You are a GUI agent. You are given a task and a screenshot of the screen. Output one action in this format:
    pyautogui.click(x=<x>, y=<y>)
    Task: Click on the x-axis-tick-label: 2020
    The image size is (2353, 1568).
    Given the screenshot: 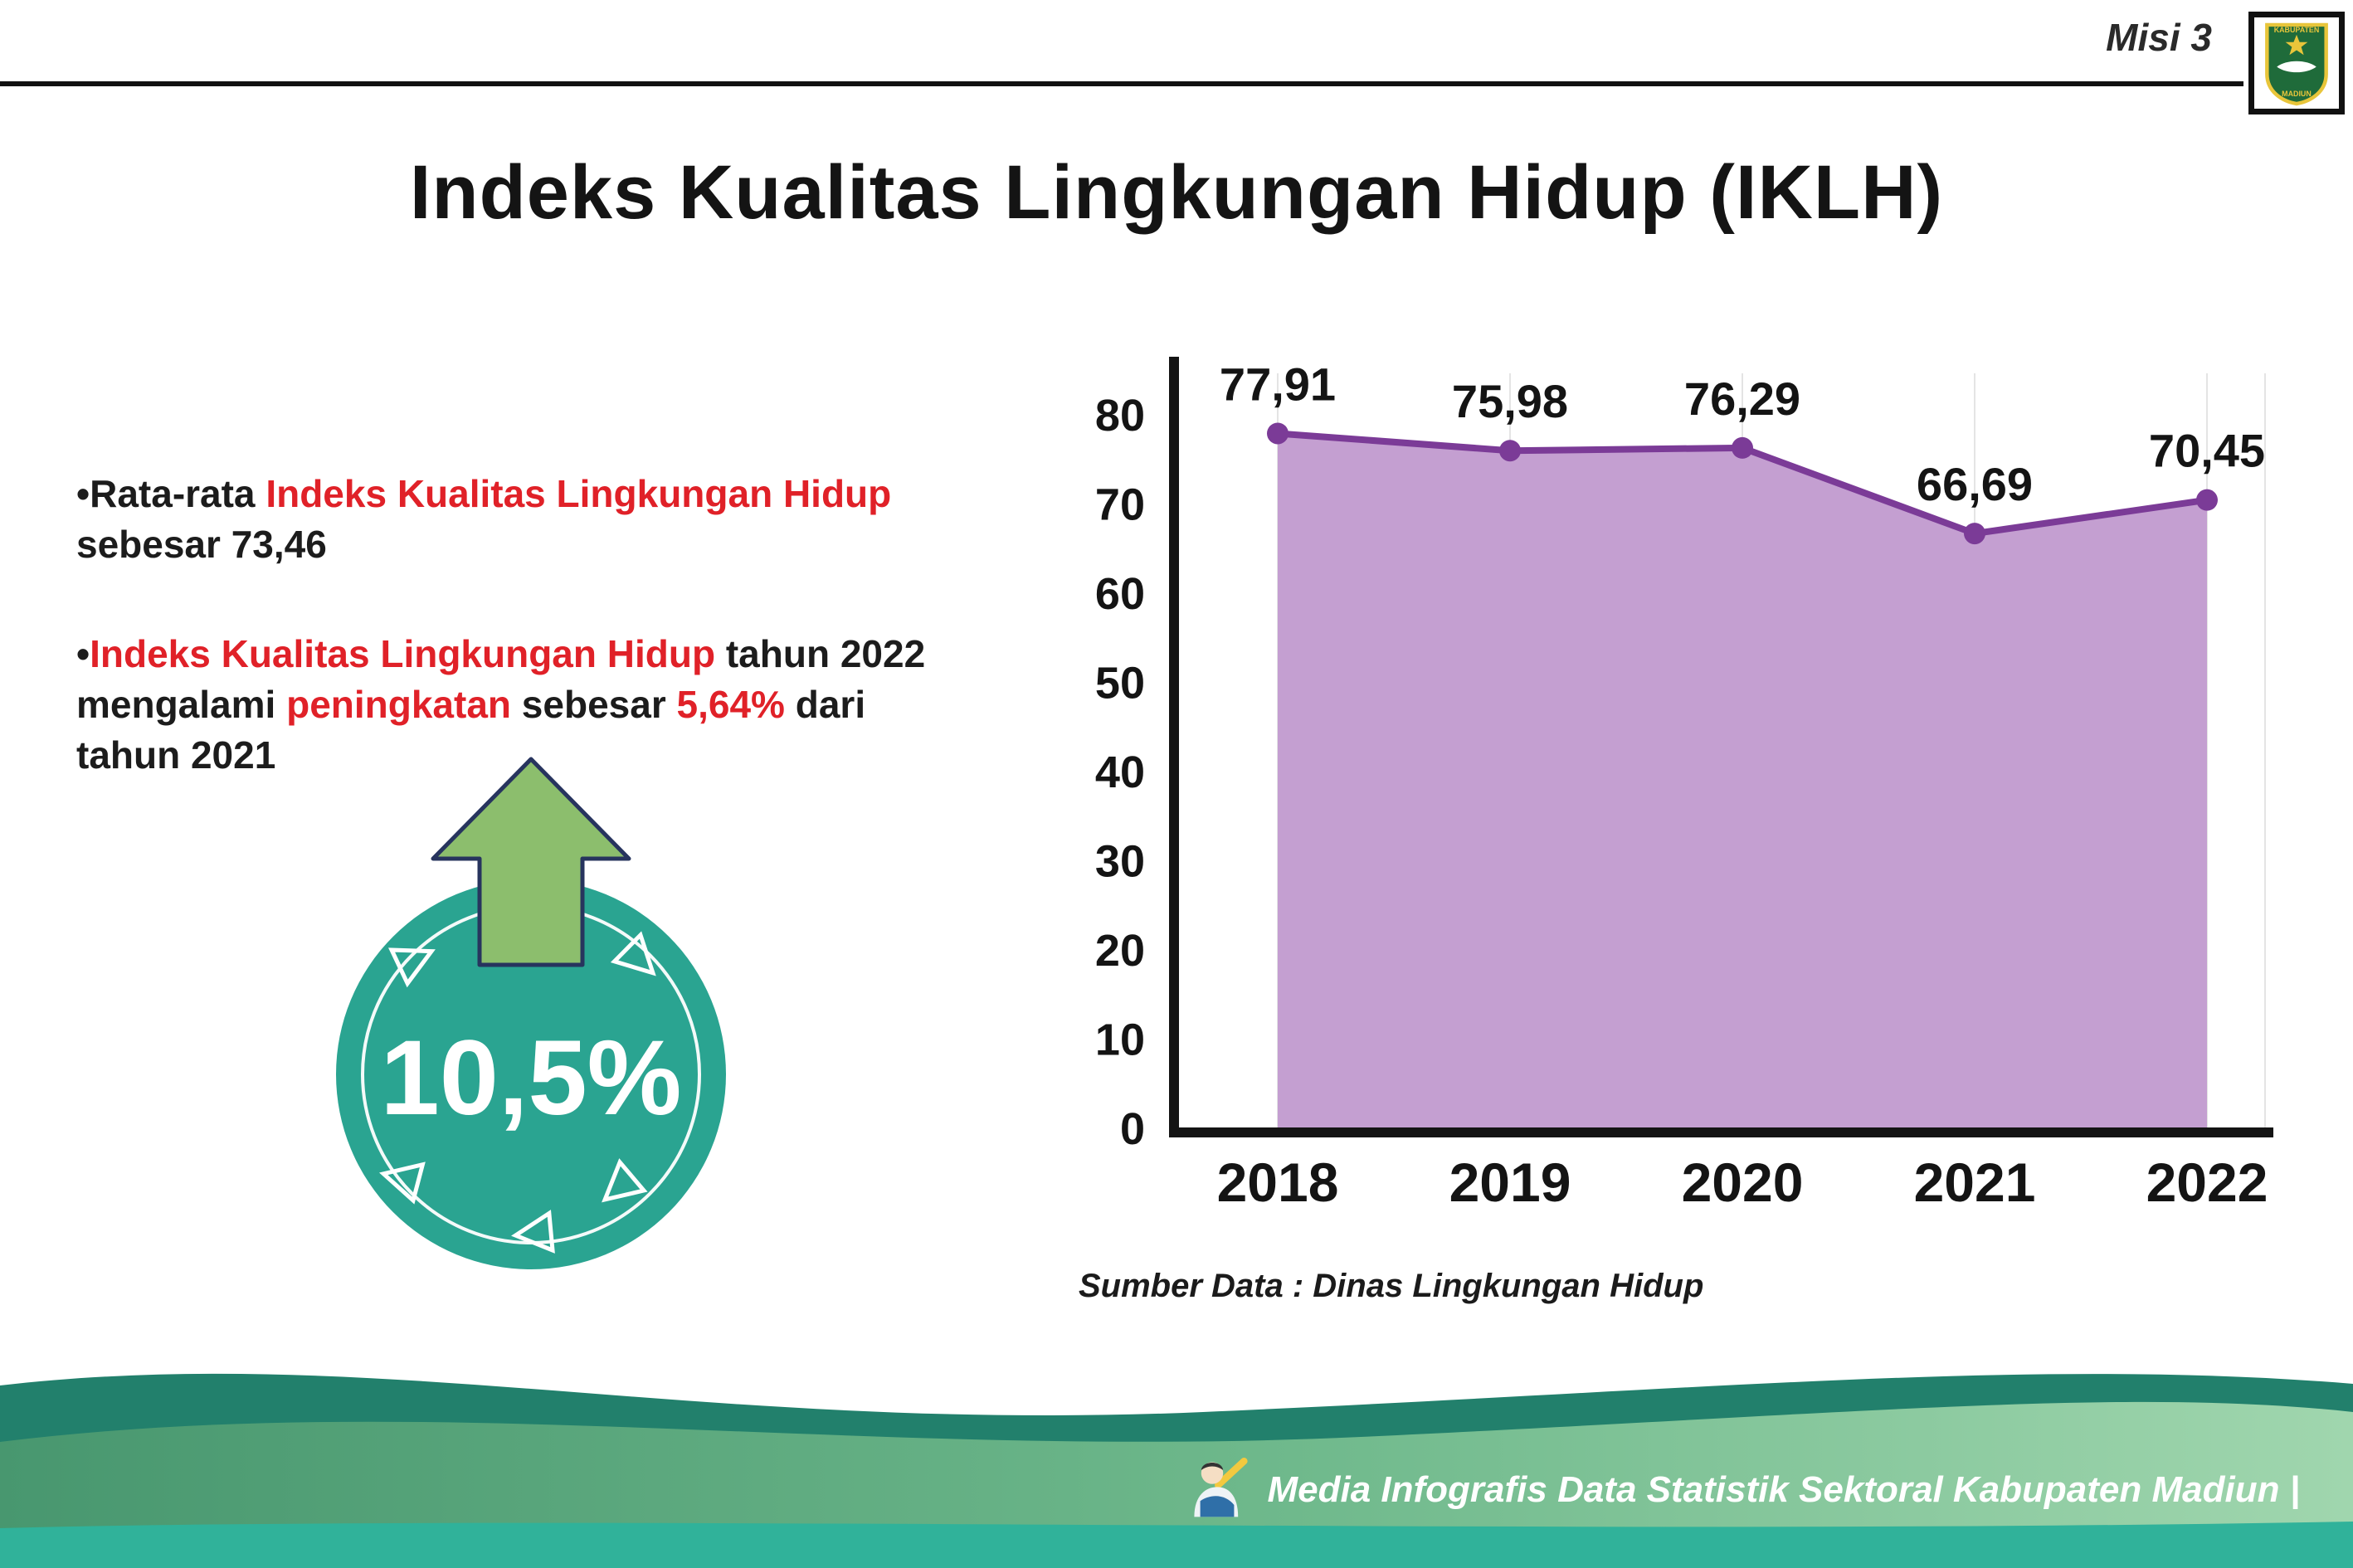 What is the action you would take?
    pyautogui.click(x=1743, y=1182)
    